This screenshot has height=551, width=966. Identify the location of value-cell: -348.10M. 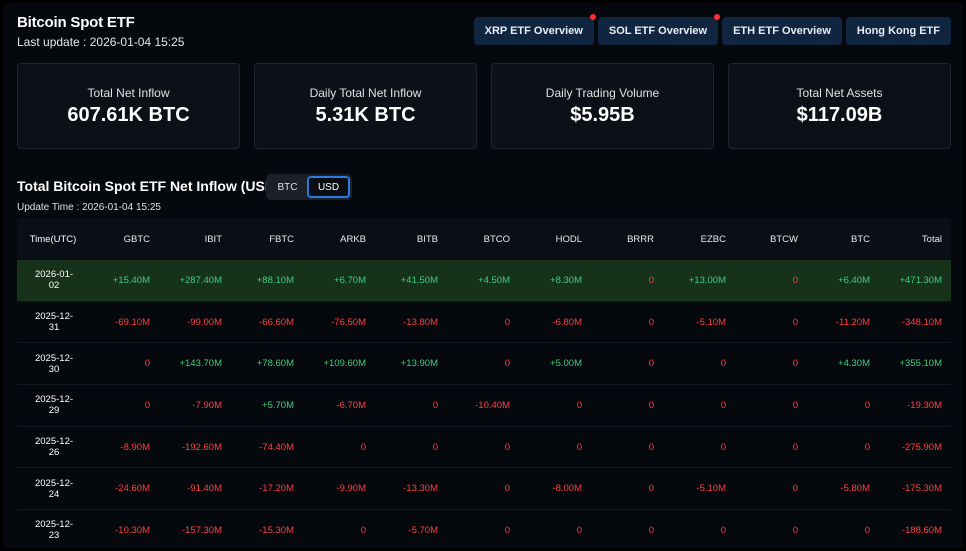
(921, 322).